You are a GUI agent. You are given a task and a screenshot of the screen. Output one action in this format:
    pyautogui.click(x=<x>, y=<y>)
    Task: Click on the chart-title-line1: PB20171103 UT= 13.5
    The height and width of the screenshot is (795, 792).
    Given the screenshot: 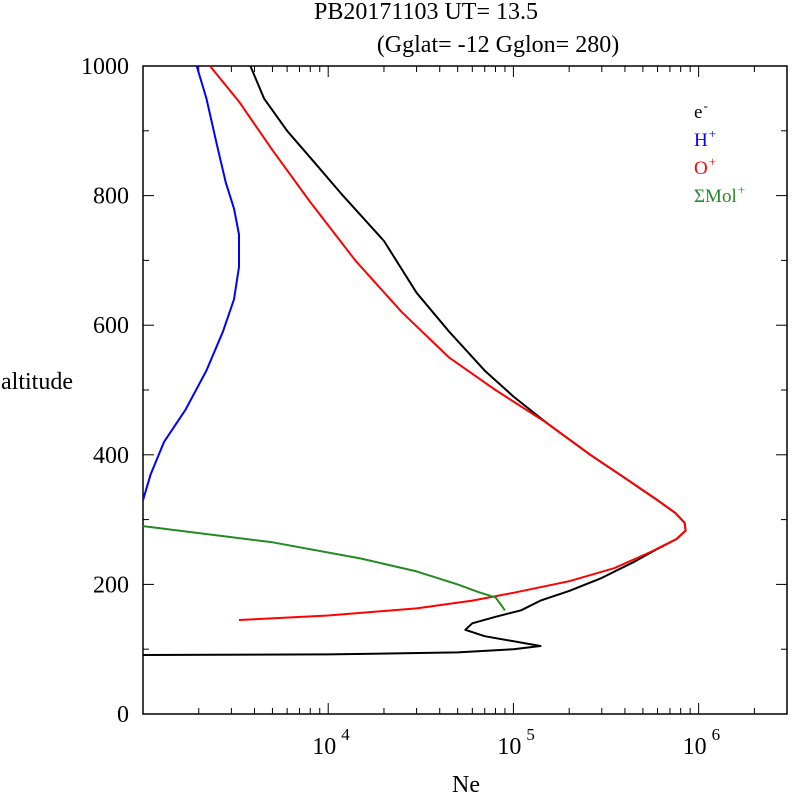 What is the action you would take?
    pyautogui.click(x=426, y=12)
    